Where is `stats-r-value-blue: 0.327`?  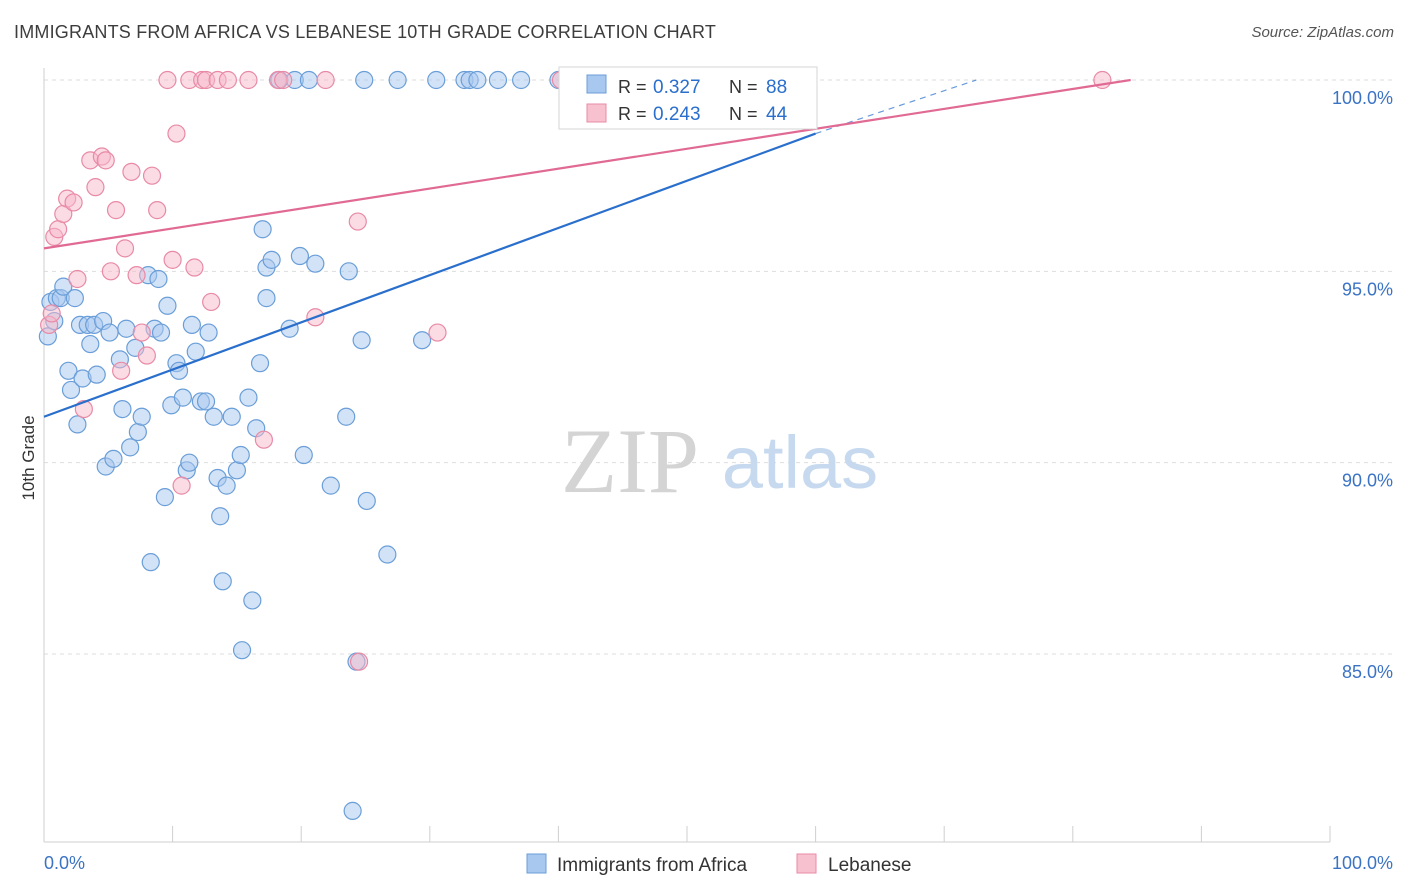
stats-r-value-blue: 0.327 is located at coordinates (677, 87).